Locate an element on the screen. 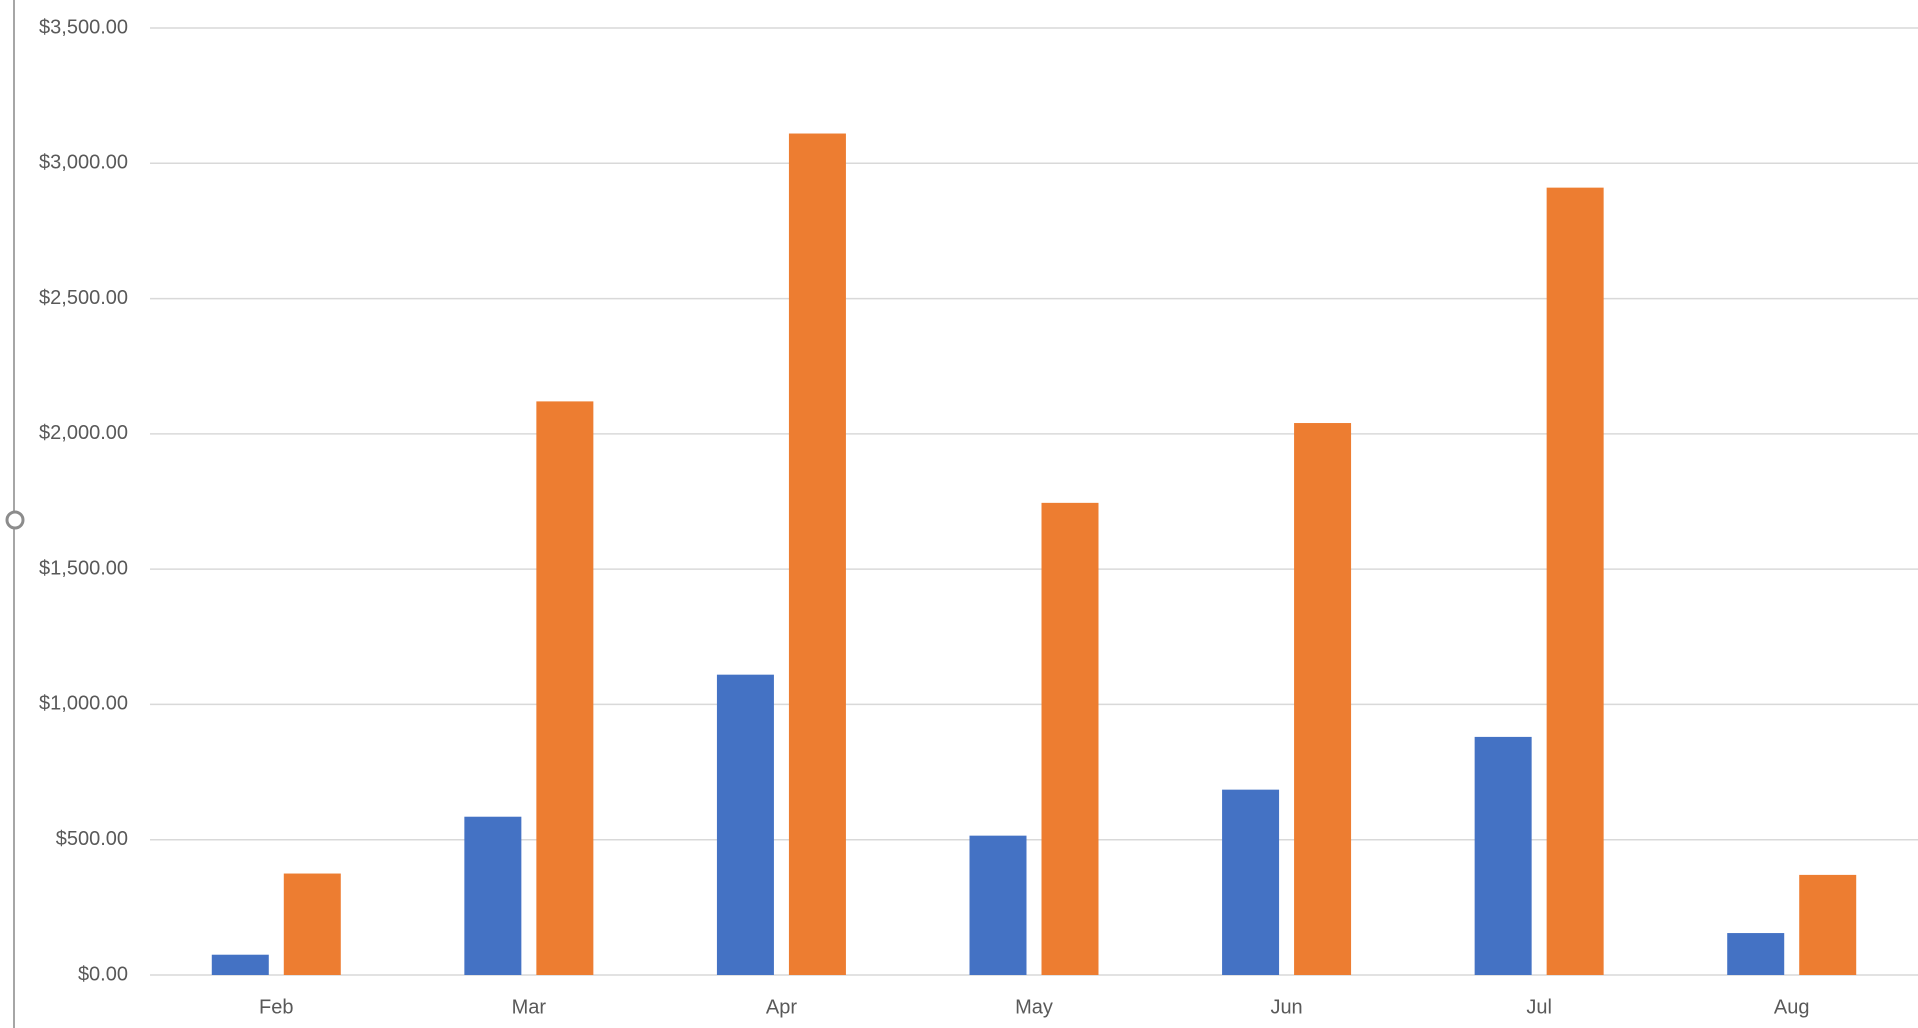 This screenshot has width=1918, height=1028. x-tick-label: Apr is located at coordinates (781, 1007).